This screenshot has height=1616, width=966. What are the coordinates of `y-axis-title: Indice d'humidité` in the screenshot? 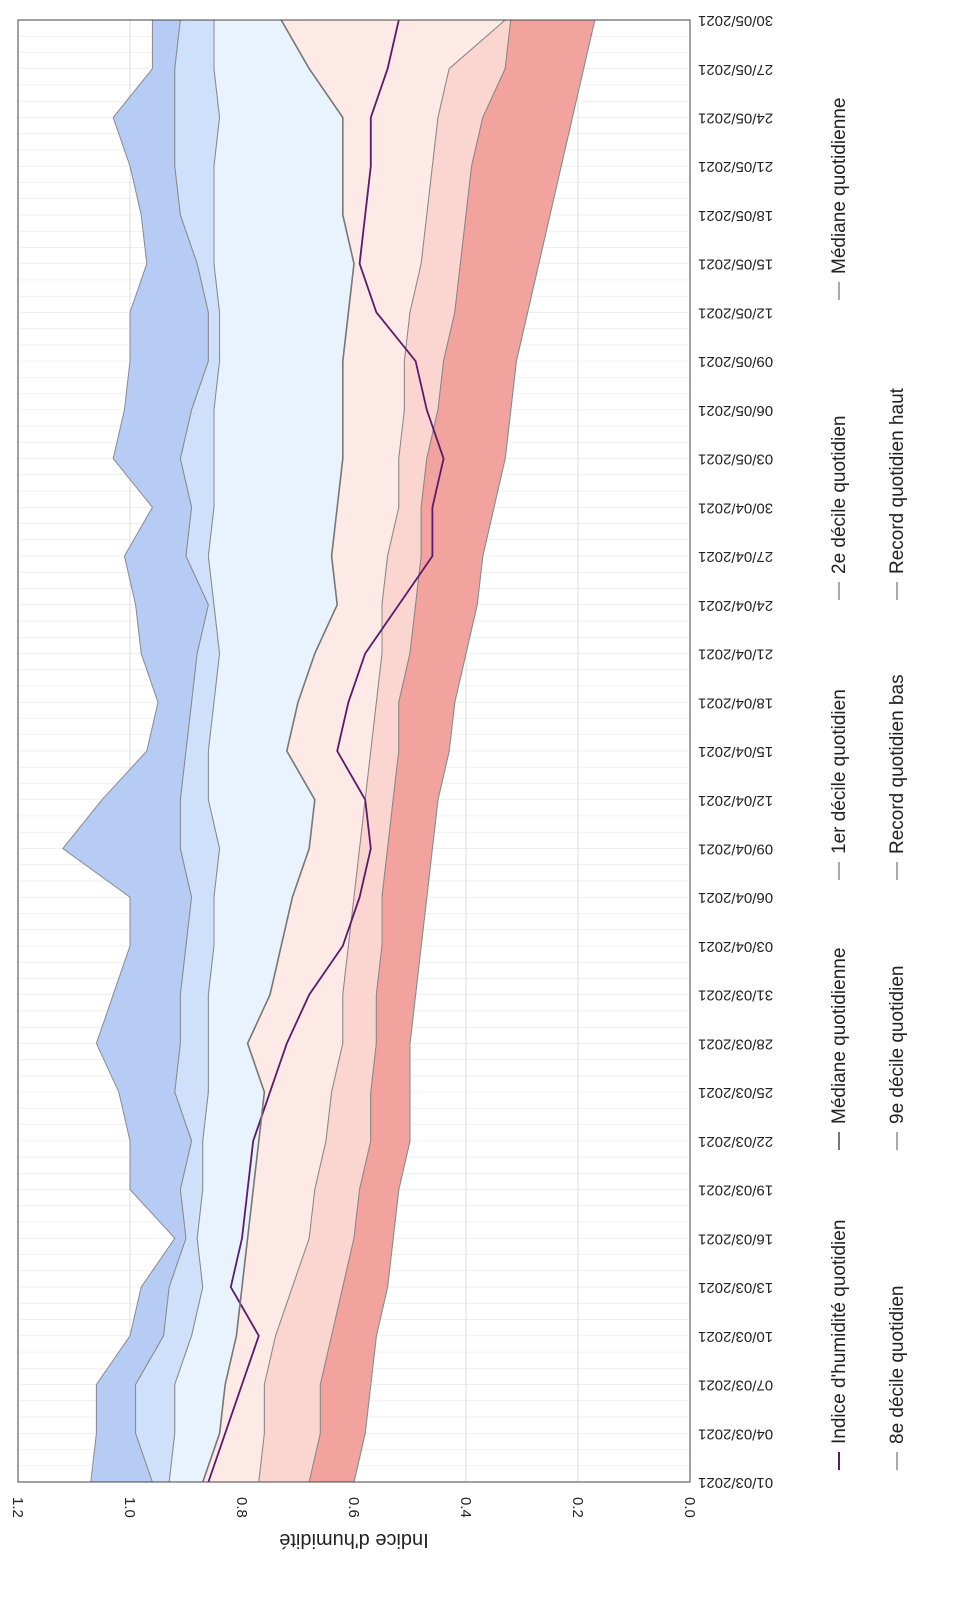 It's located at (353, 1540).